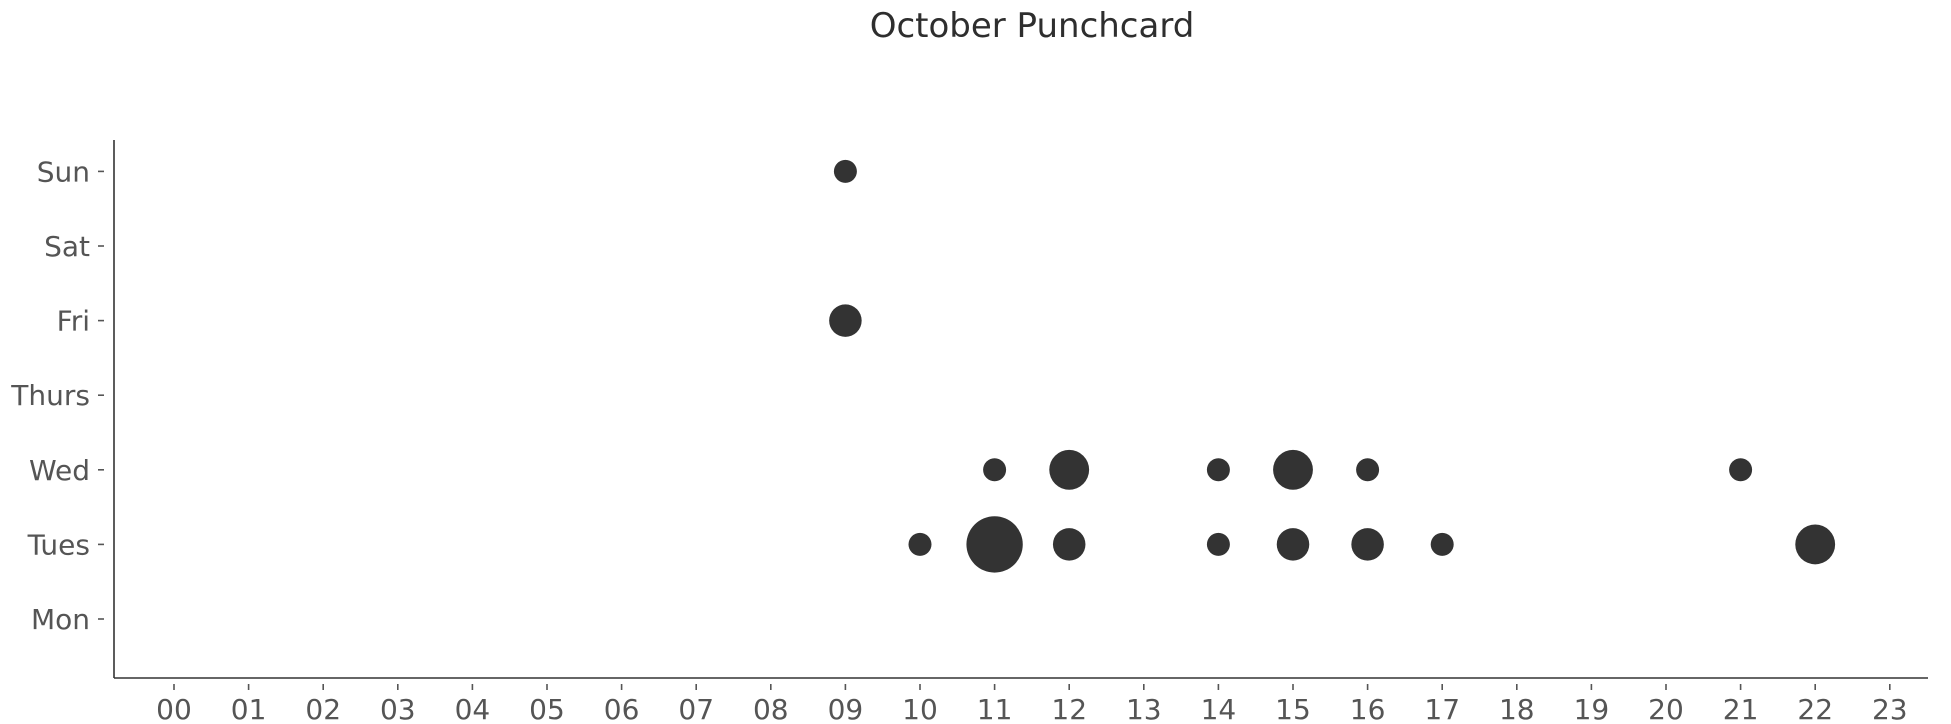  What do you see at coordinates (398, 708) in the screenshot?
I see `x-tick-label-03: 03` at bounding box center [398, 708].